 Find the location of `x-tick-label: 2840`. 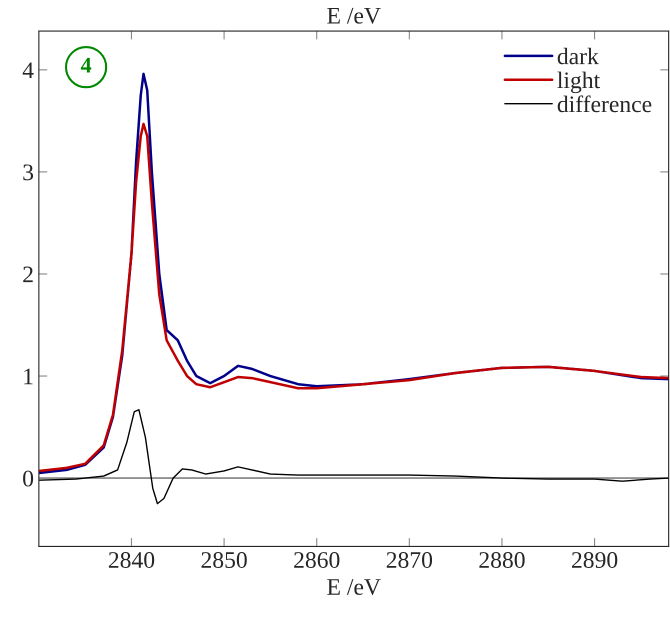

x-tick-label: 2840 is located at coordinates (131, 560).